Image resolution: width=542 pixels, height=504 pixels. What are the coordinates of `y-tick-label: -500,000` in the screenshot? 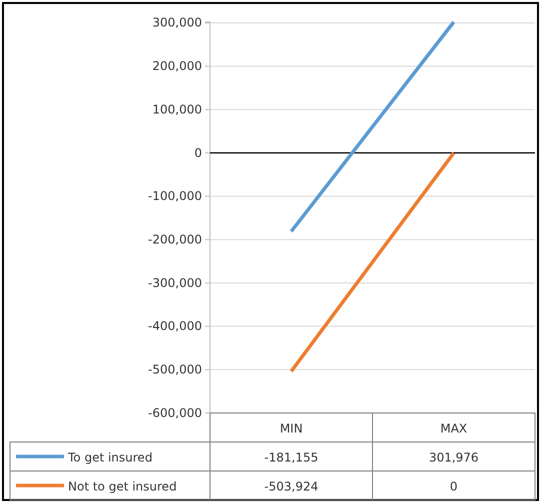 It's located at (175, 369).